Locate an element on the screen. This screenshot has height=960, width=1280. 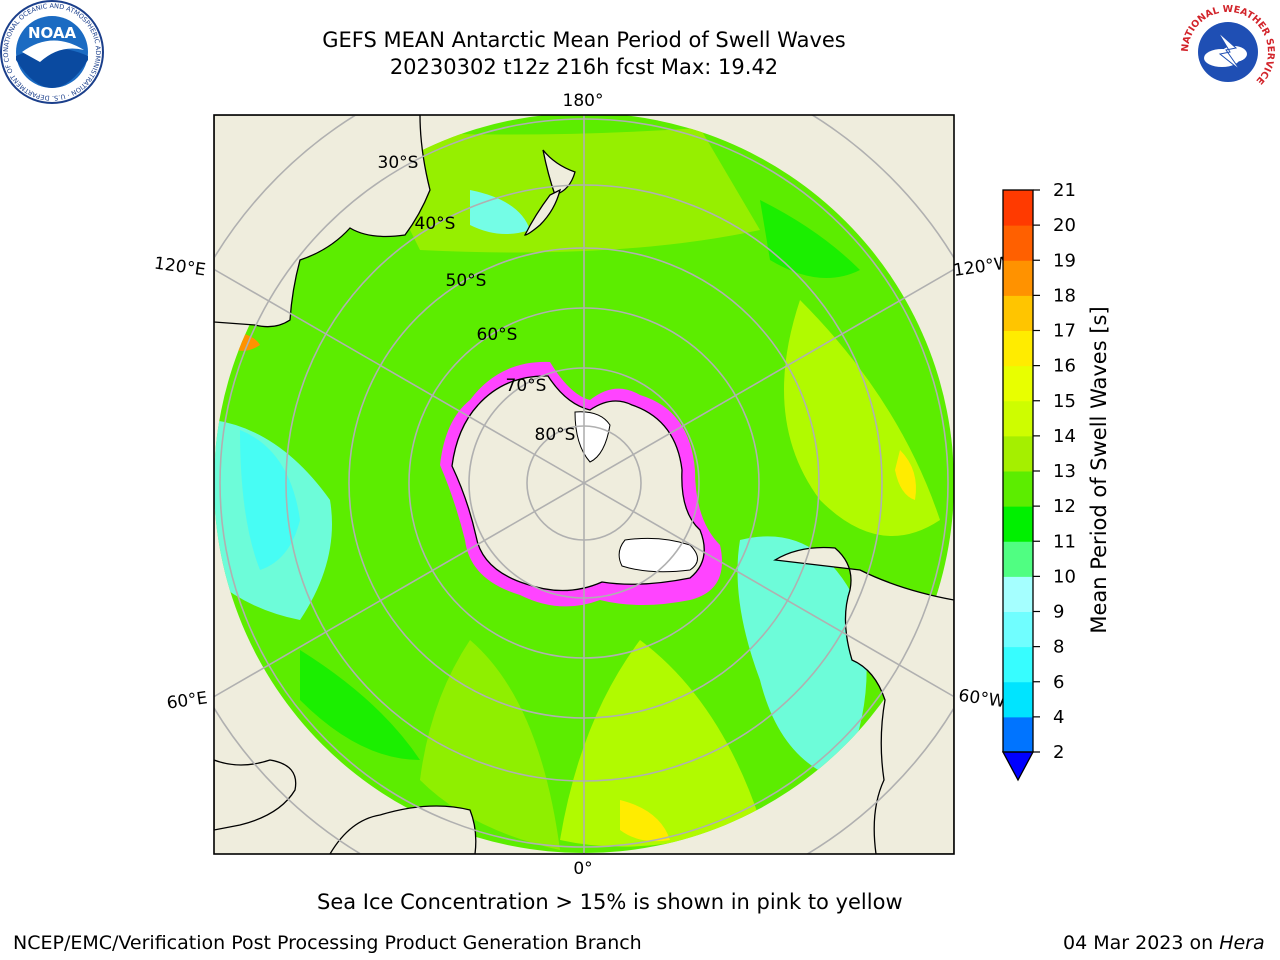
africa-land is located at coordinates (403, 829).